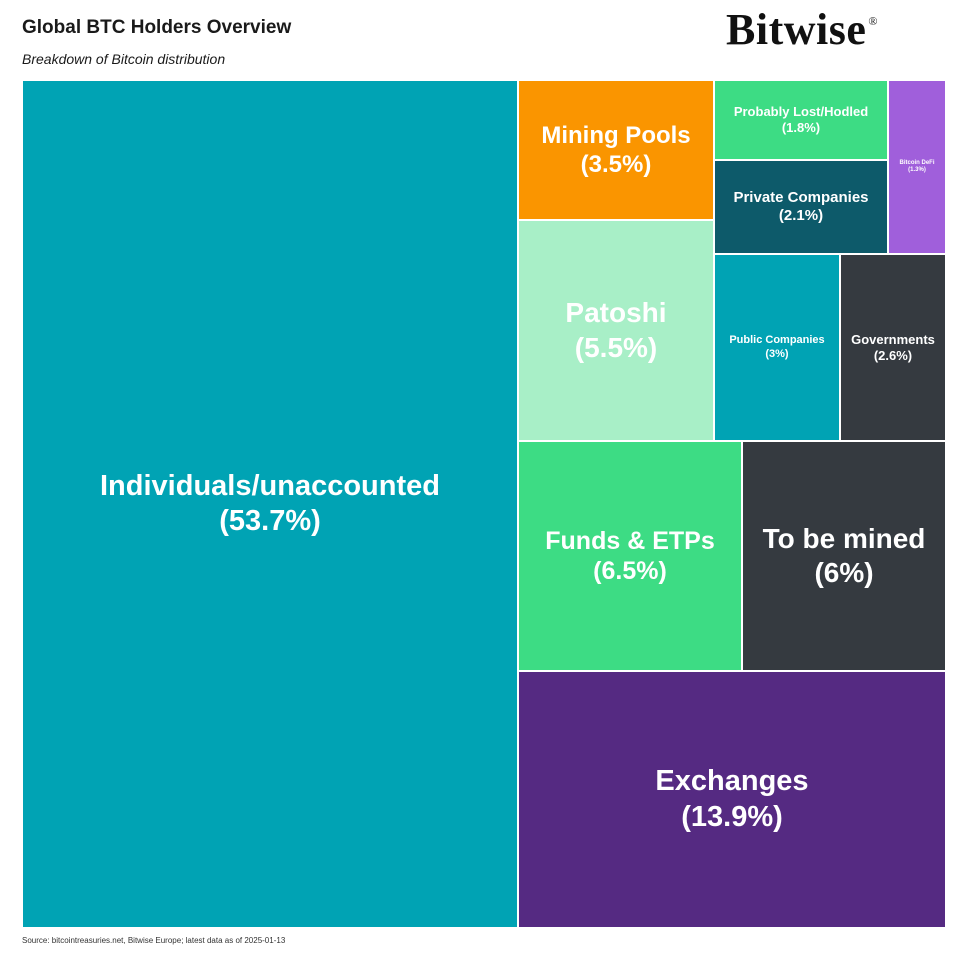 The height and width of the screenshot is (968, 968). I want to click on tile-value-label: (1.3%), so click(917, 170).